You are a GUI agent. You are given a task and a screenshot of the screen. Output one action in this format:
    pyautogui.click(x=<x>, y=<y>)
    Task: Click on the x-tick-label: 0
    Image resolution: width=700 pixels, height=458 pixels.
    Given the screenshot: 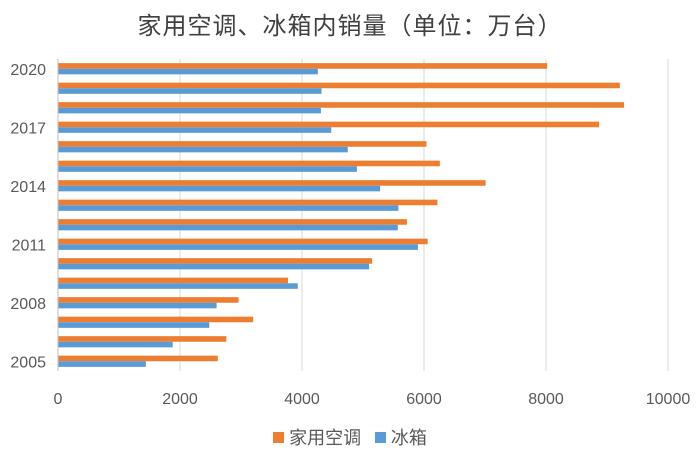 What is the action you would take?
    pyautogui.click(x=58, y=399)
    